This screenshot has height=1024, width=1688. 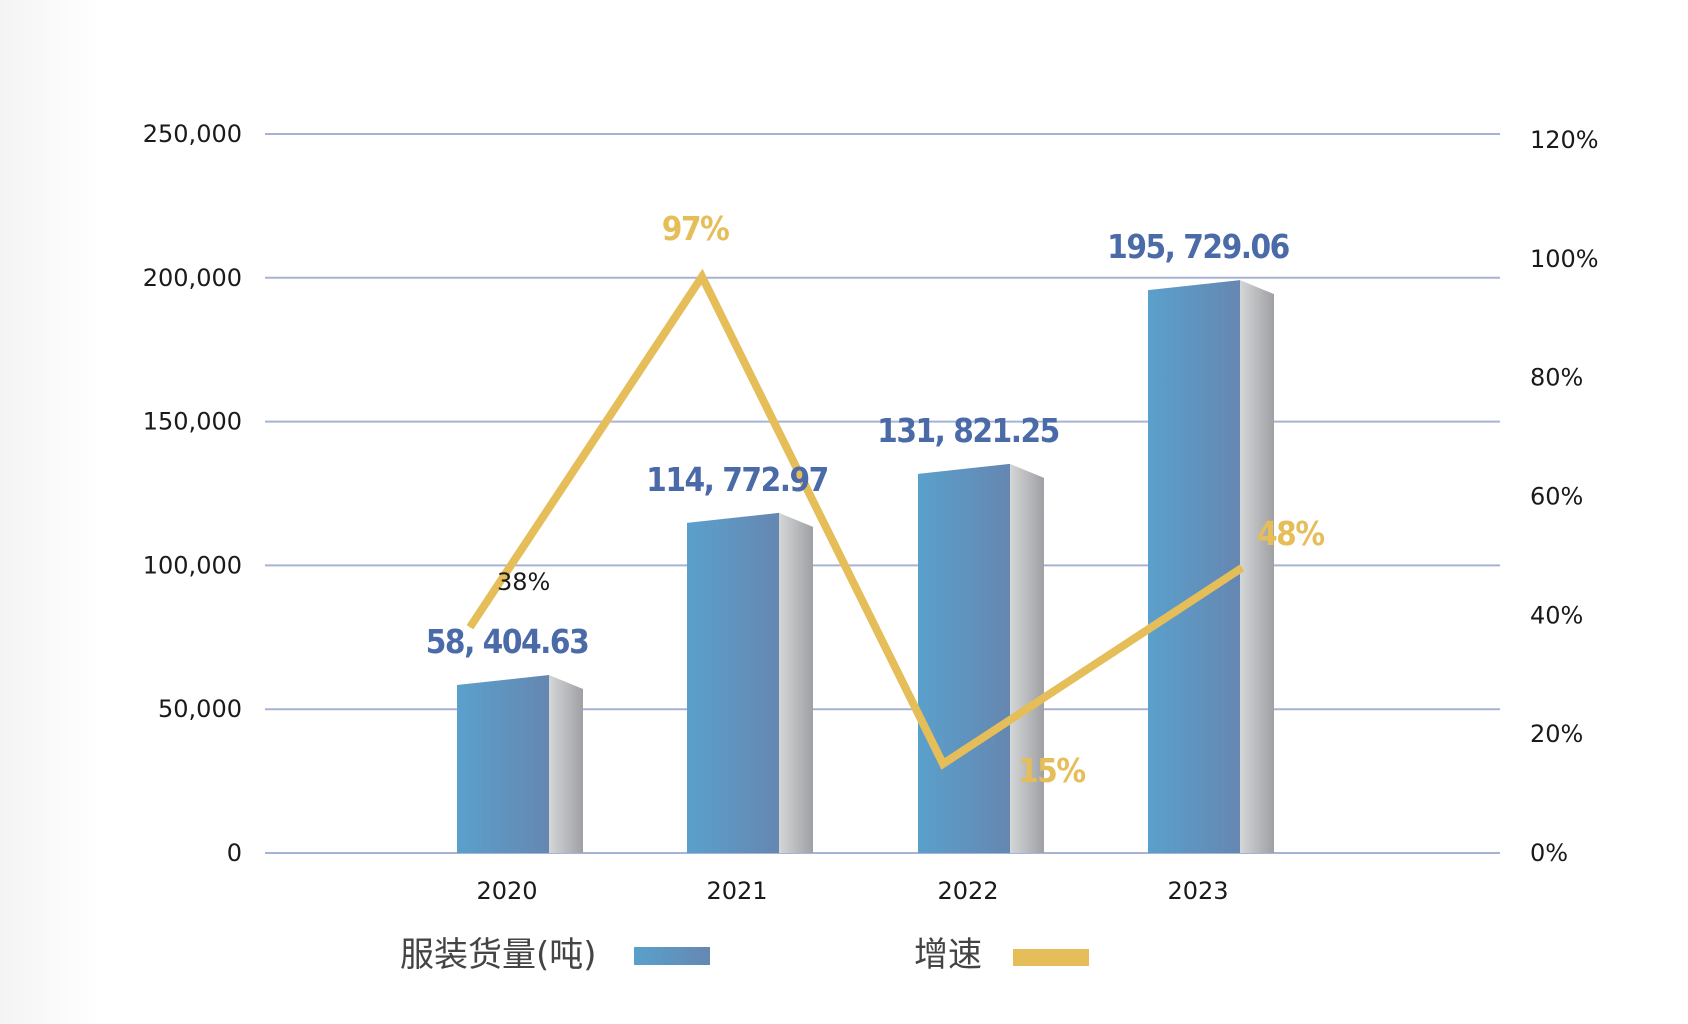 I want to click on right-y-tick-label: 60%, so click(x=1556, y=497).